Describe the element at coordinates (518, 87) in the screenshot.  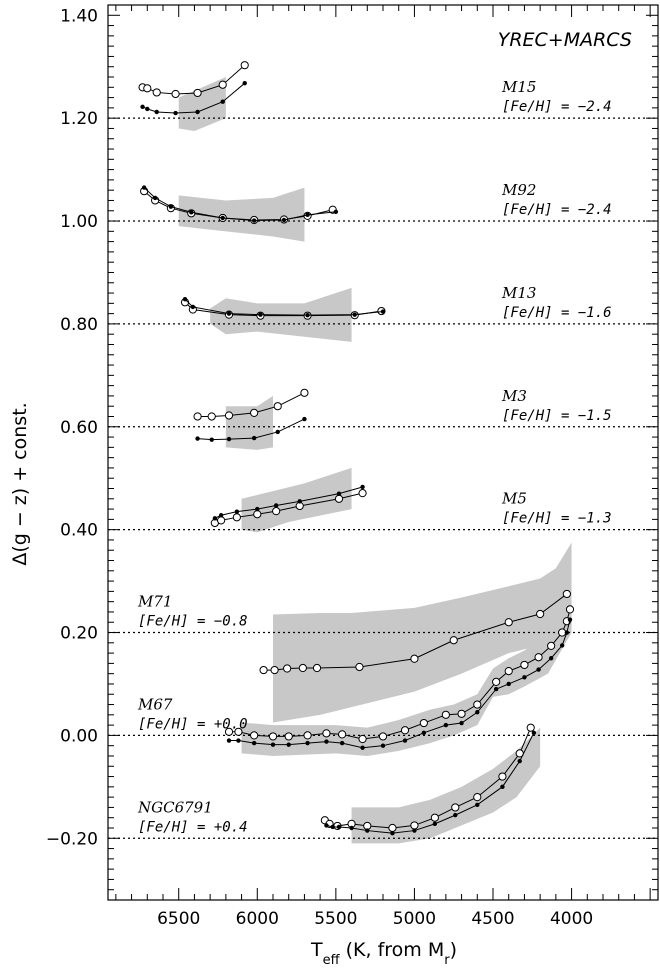
I see `cluster-name-m15: M15` at that location.